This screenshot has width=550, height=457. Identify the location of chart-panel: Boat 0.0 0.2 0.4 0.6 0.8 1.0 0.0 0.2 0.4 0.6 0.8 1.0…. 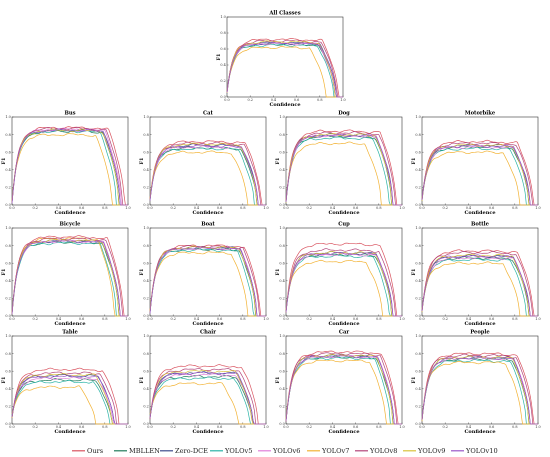
(204, 275).